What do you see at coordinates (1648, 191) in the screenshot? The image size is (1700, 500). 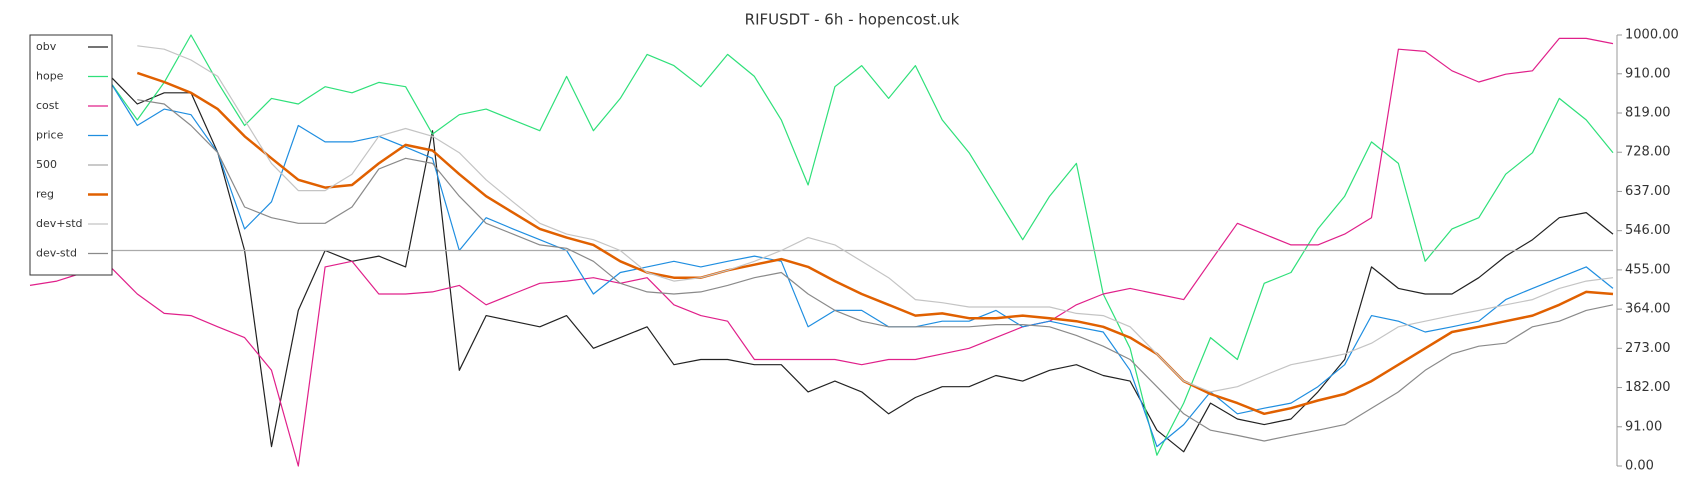 I see `y-tick-label: 637.00` at bounding box center [1648, 191].